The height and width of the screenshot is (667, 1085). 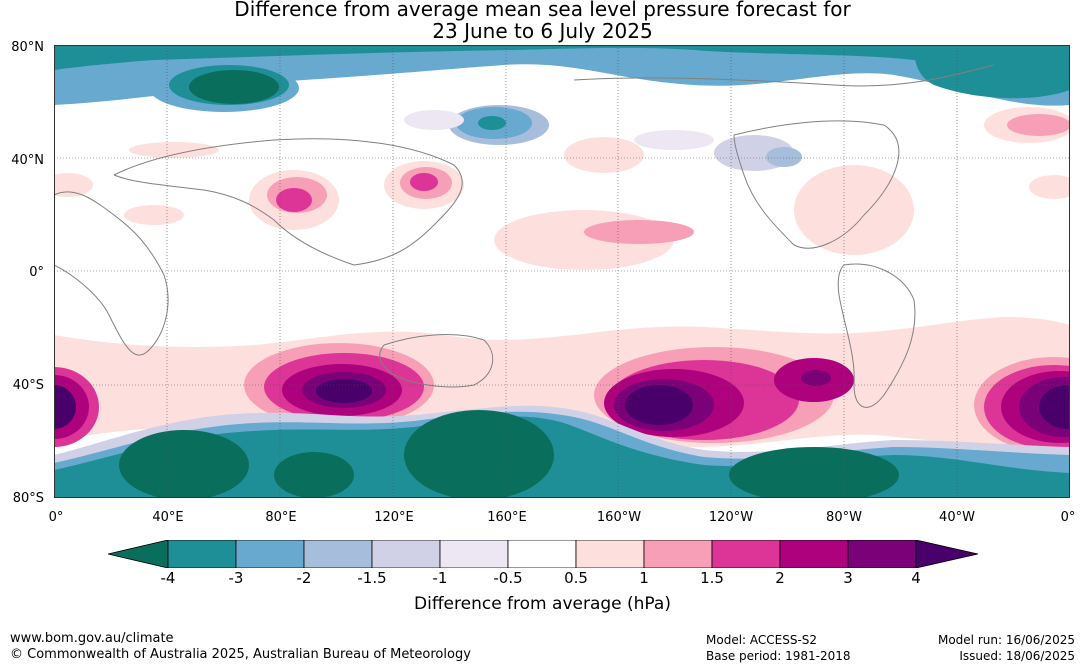 What do you see at coordinates (168, 517) in the screenshot?
I see `lon-label-40e: 40°E` at bounding box center [168, 517].